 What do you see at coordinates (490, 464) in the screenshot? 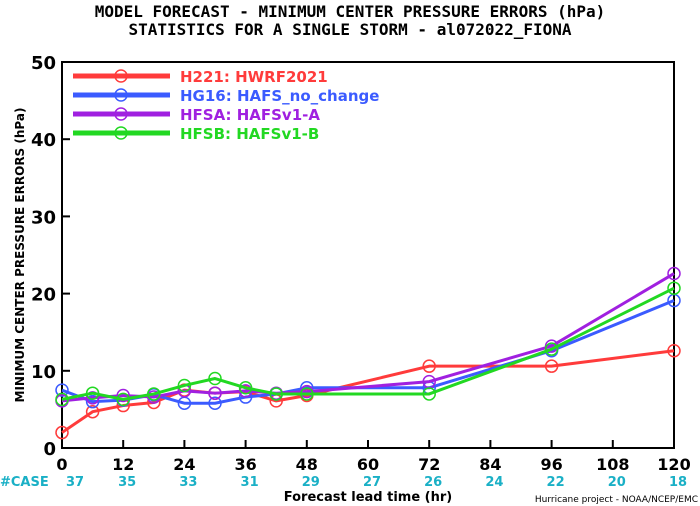
I see `x-tick-label: 84` at bounding box center [490, 464].